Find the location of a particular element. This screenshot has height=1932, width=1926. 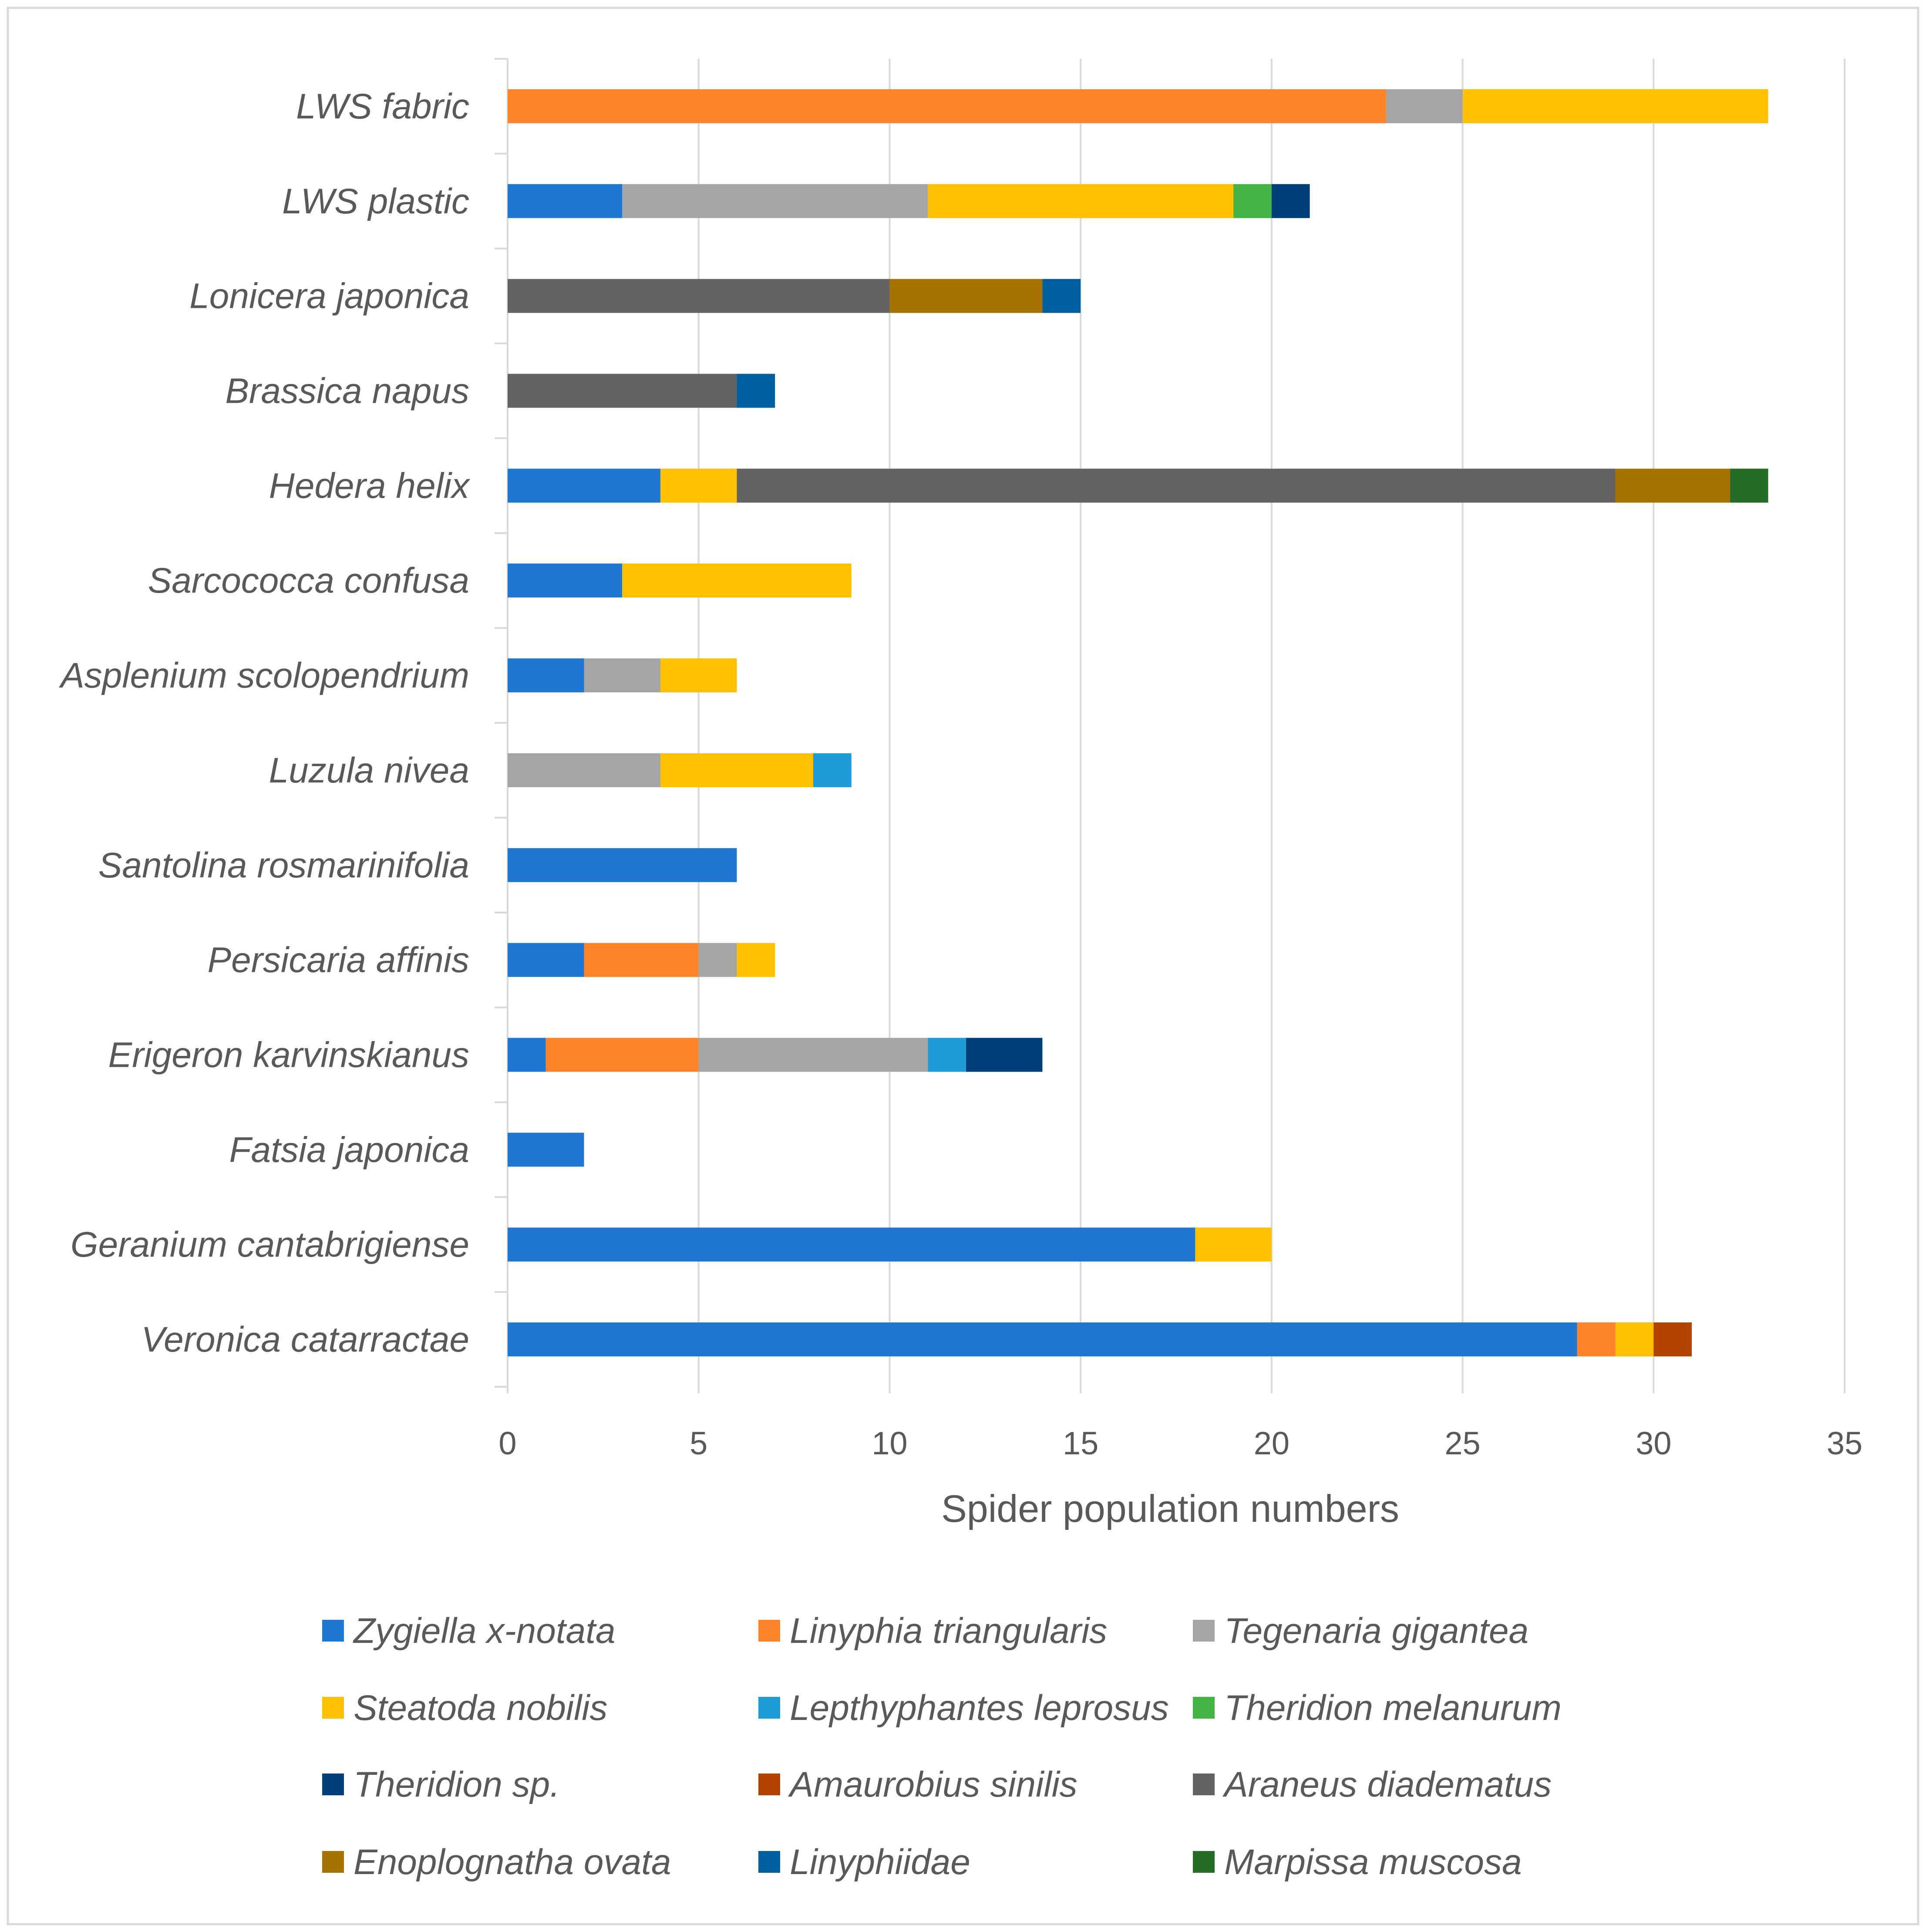

x-tick-label: 35 is located at coordinates (1845, 1443).